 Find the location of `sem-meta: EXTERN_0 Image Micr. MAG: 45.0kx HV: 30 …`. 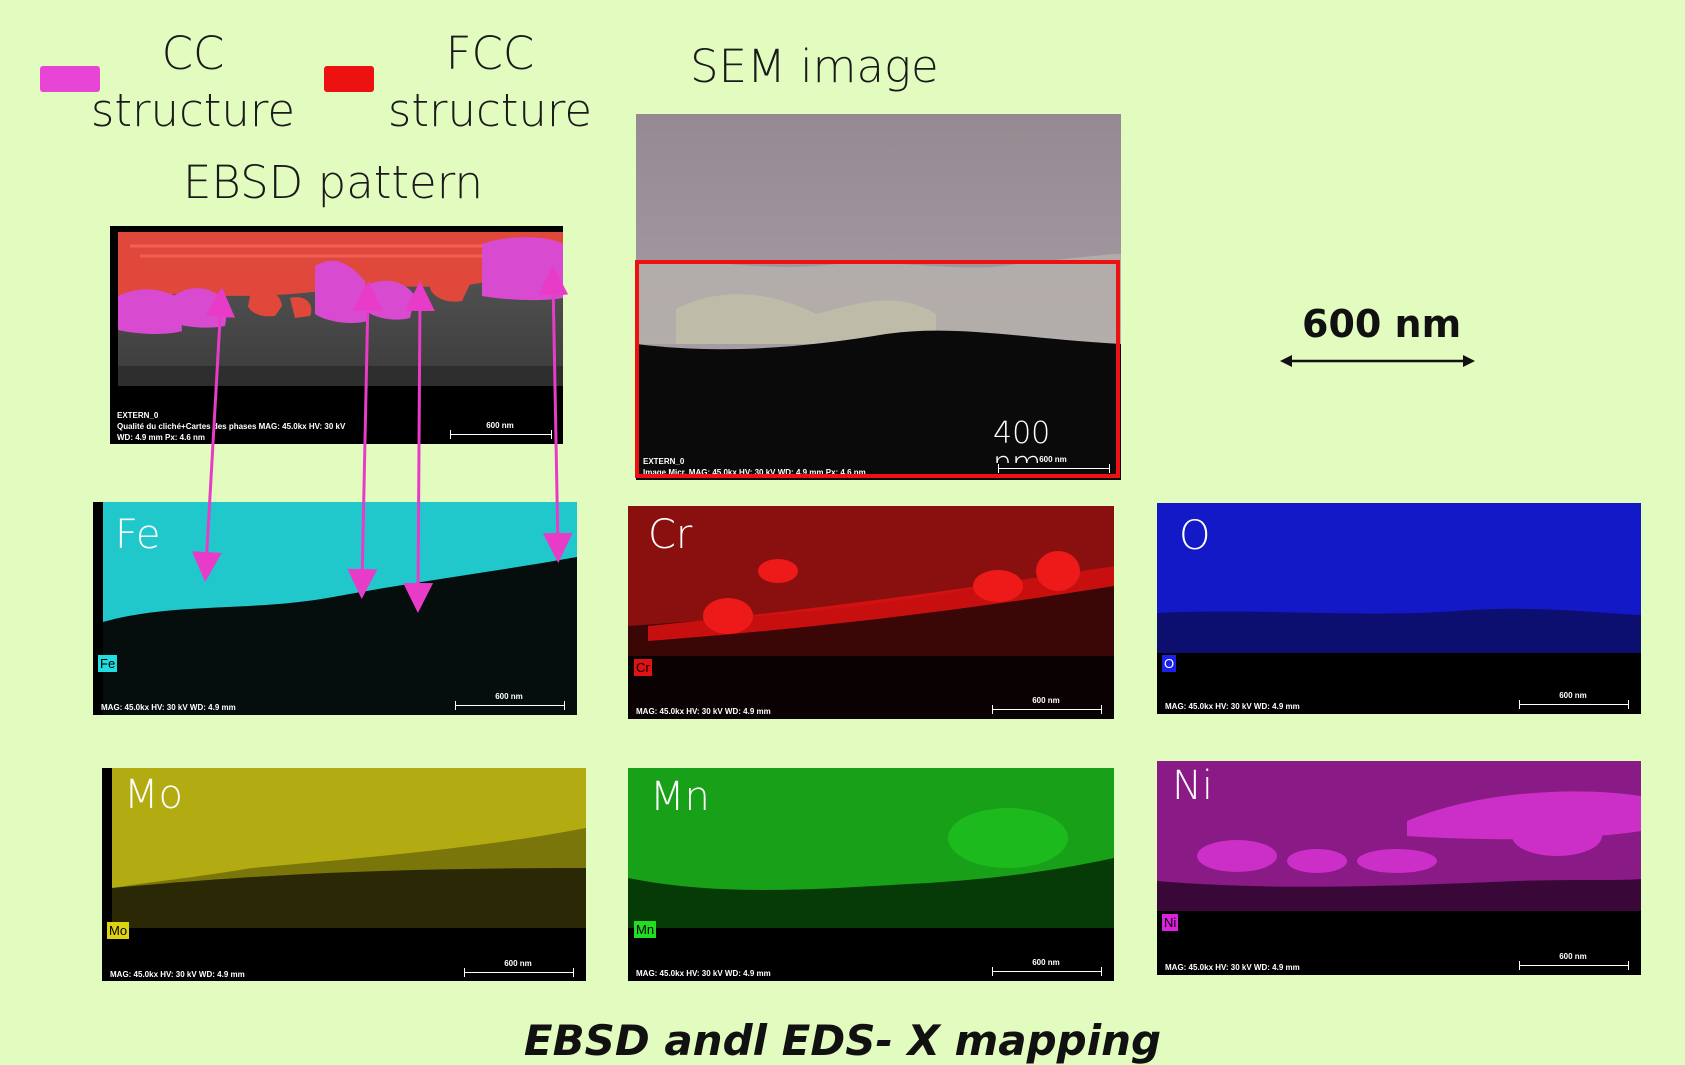

sem-meta: EXTERN_0 Image Micr. MAG: 45.0kx HV: 30 … is located at coordinates (754, 467).